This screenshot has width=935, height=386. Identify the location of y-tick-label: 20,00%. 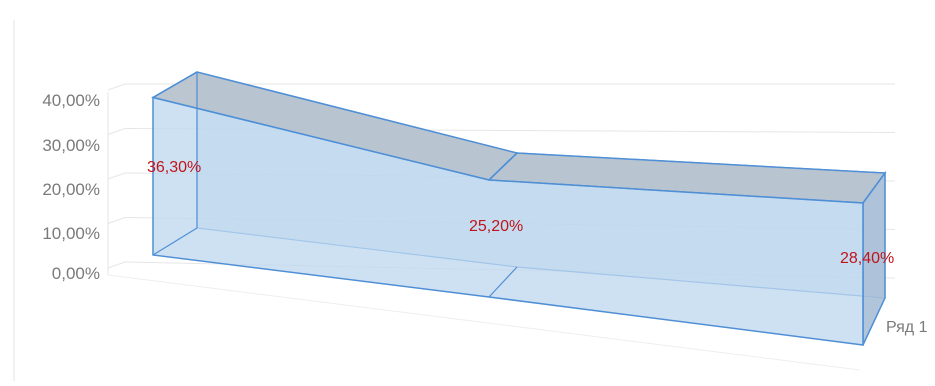
(71, 189).